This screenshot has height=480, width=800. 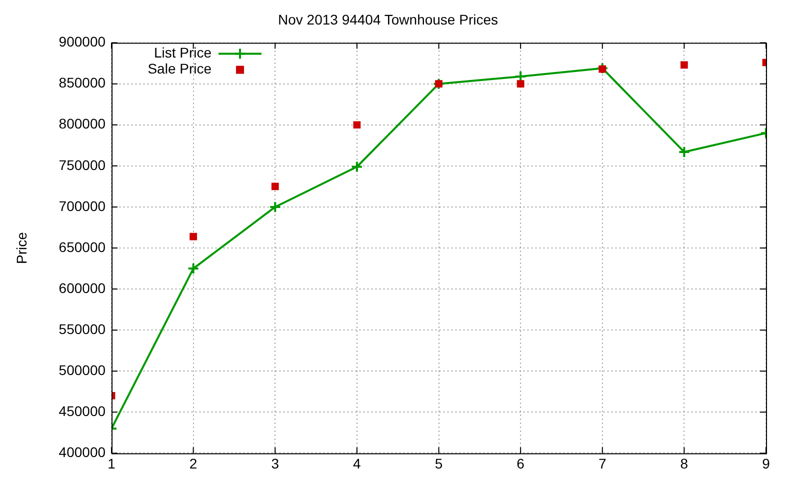 What do you see at coordinates (520, 463) in the screenshot?
I see `x-tick-label: 6` at bounding box center [520, 463].